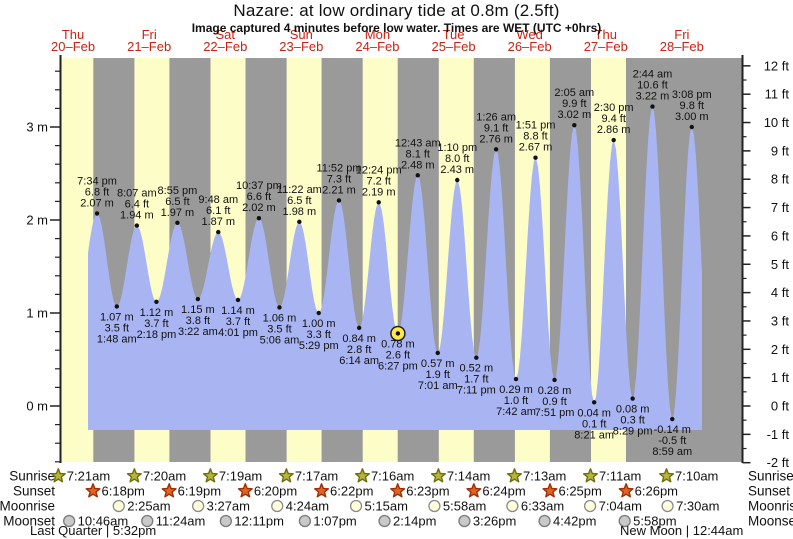 This screenshot has height=539, width=793. What do you see at coordinates (777, 65) in the screenshot?
I see `right-axis-tick-label: 12 ft` at bounding box center [777, 65].